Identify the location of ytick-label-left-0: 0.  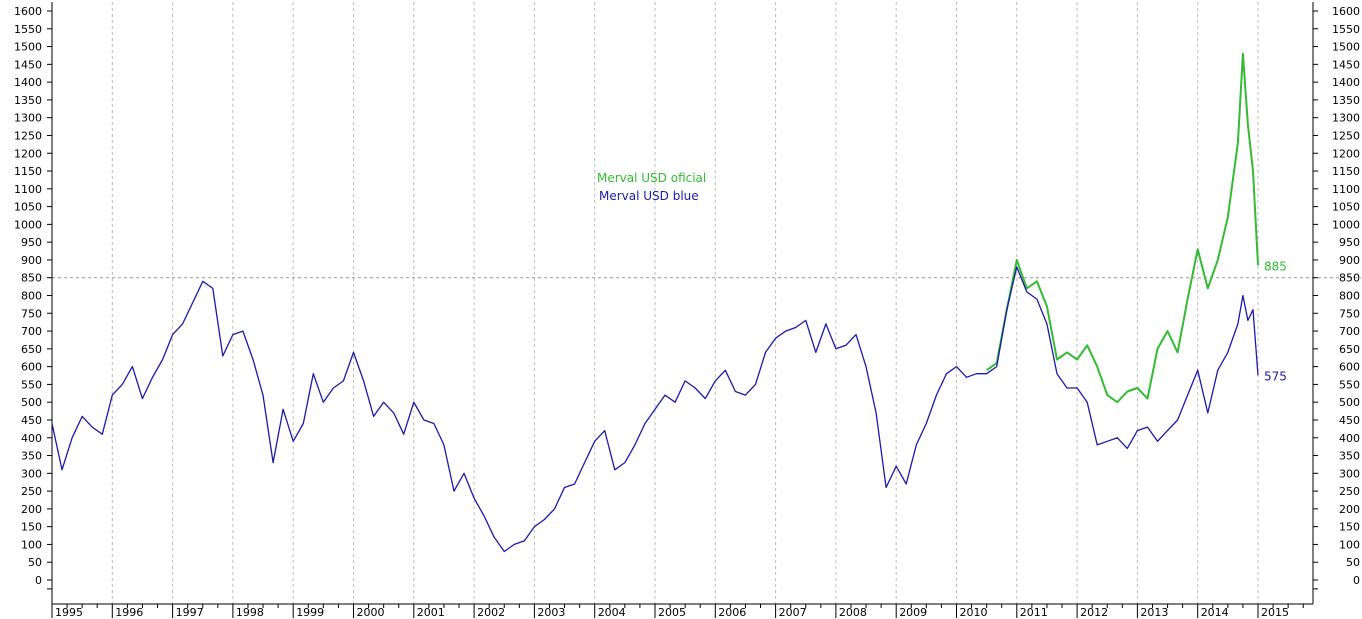
(38, 580).